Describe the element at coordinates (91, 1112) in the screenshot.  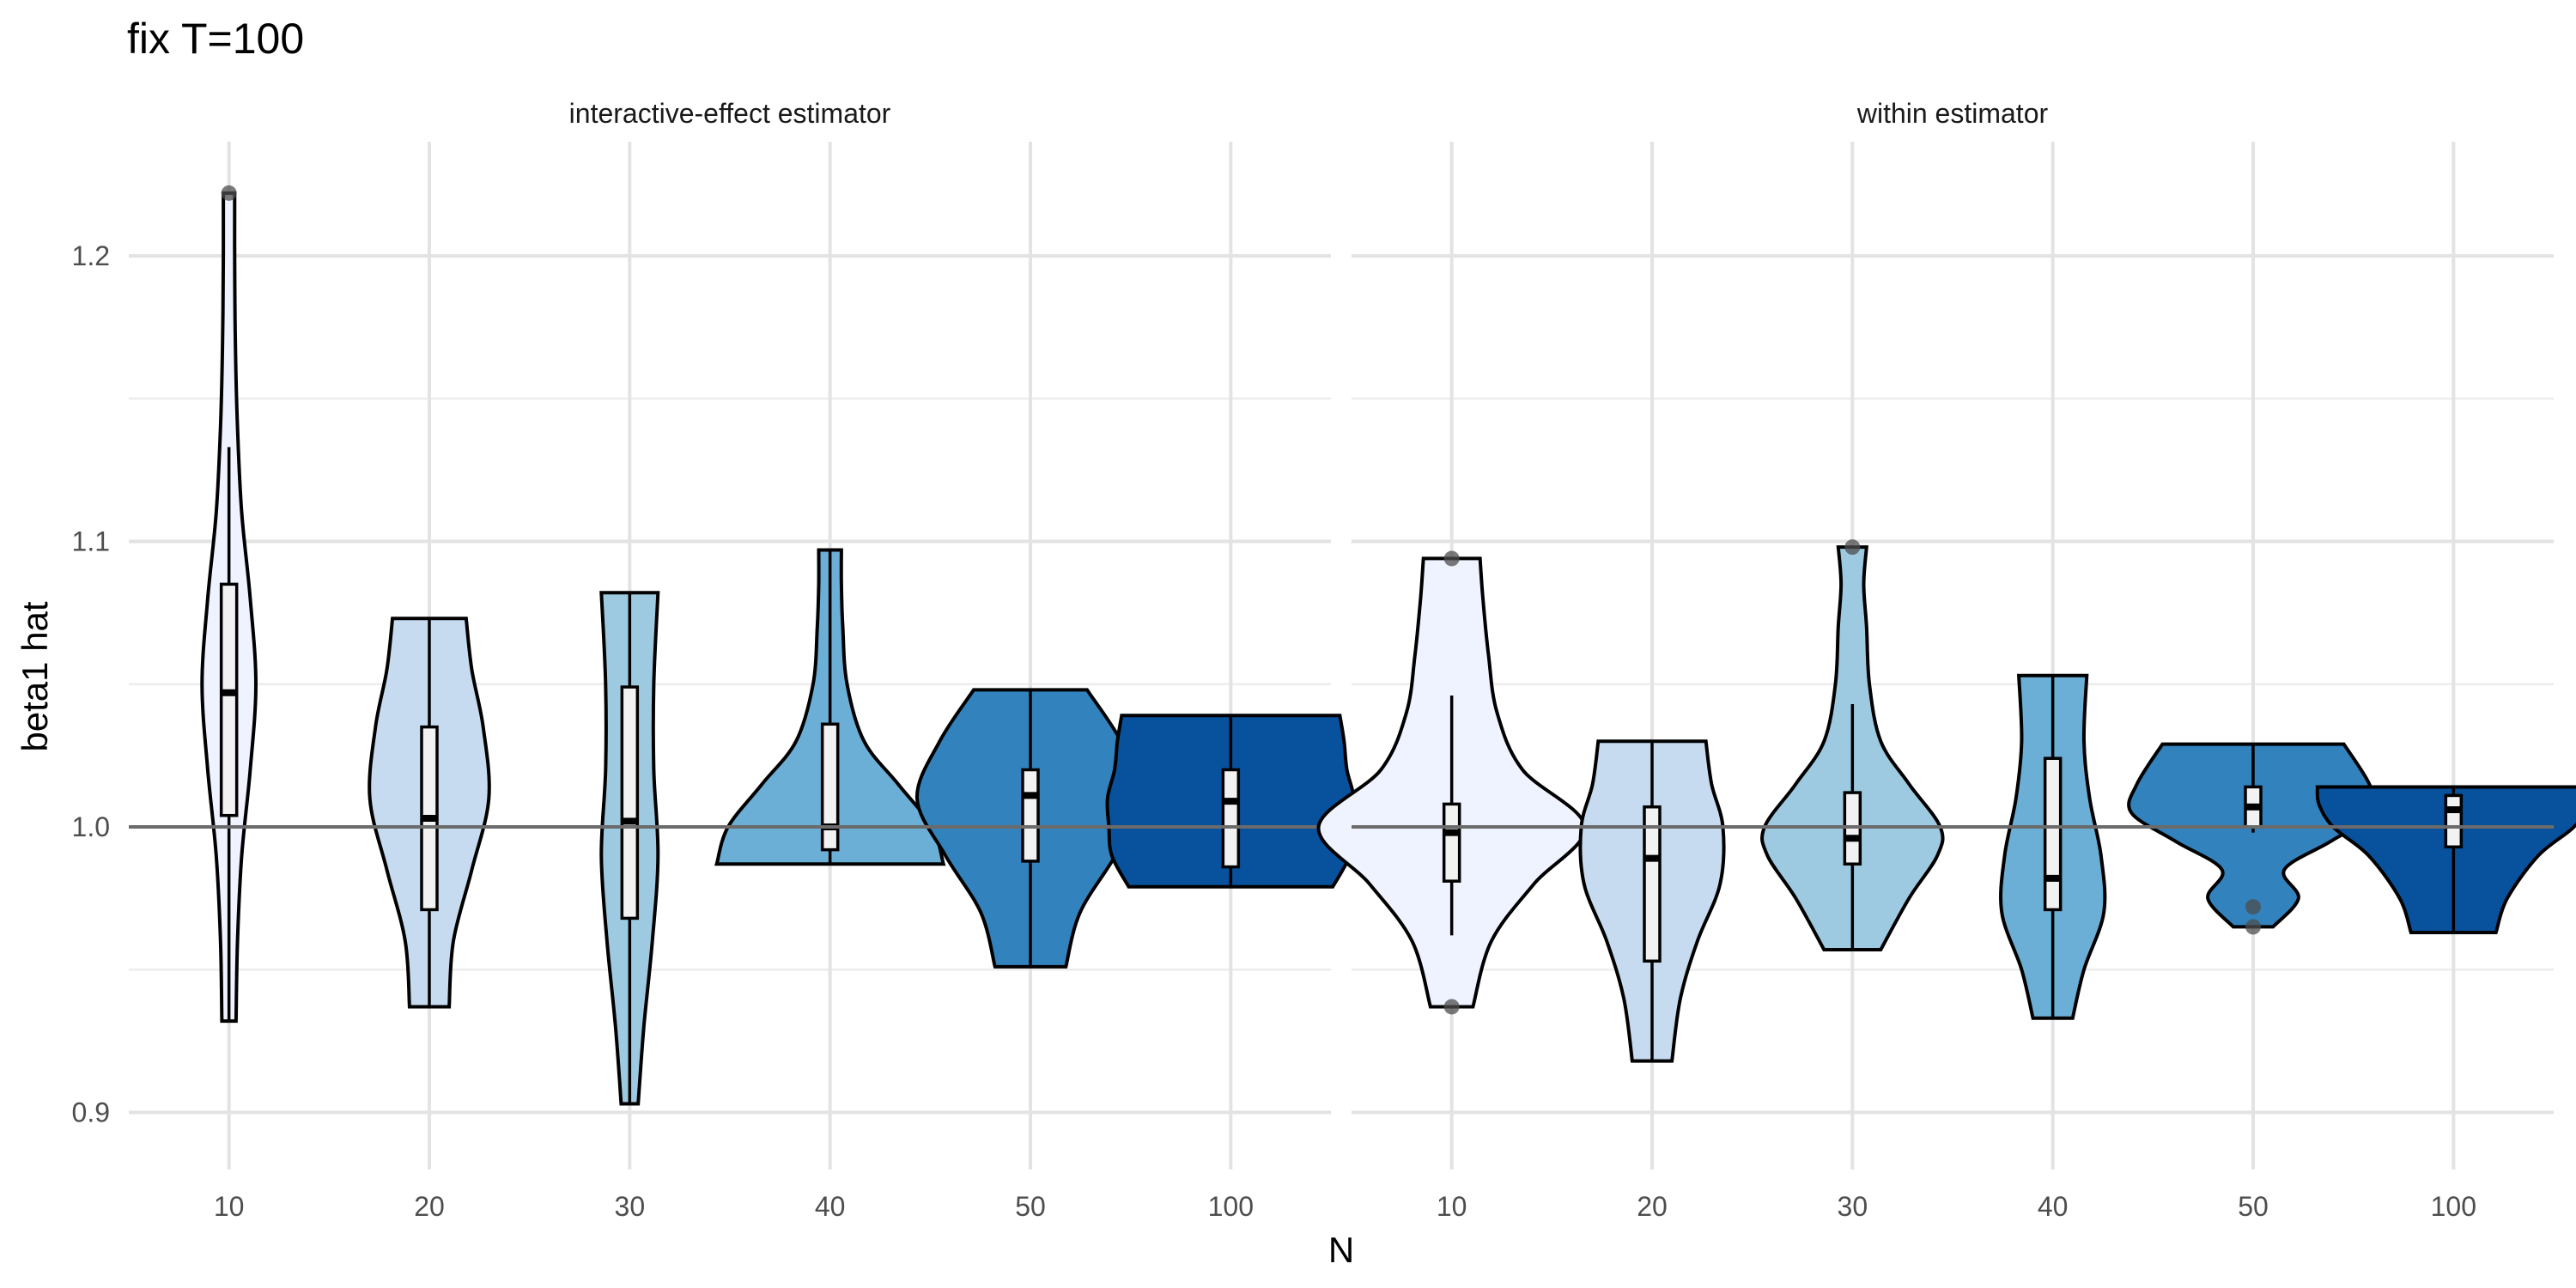
I see `y-tick-label: 0.9` at that location.